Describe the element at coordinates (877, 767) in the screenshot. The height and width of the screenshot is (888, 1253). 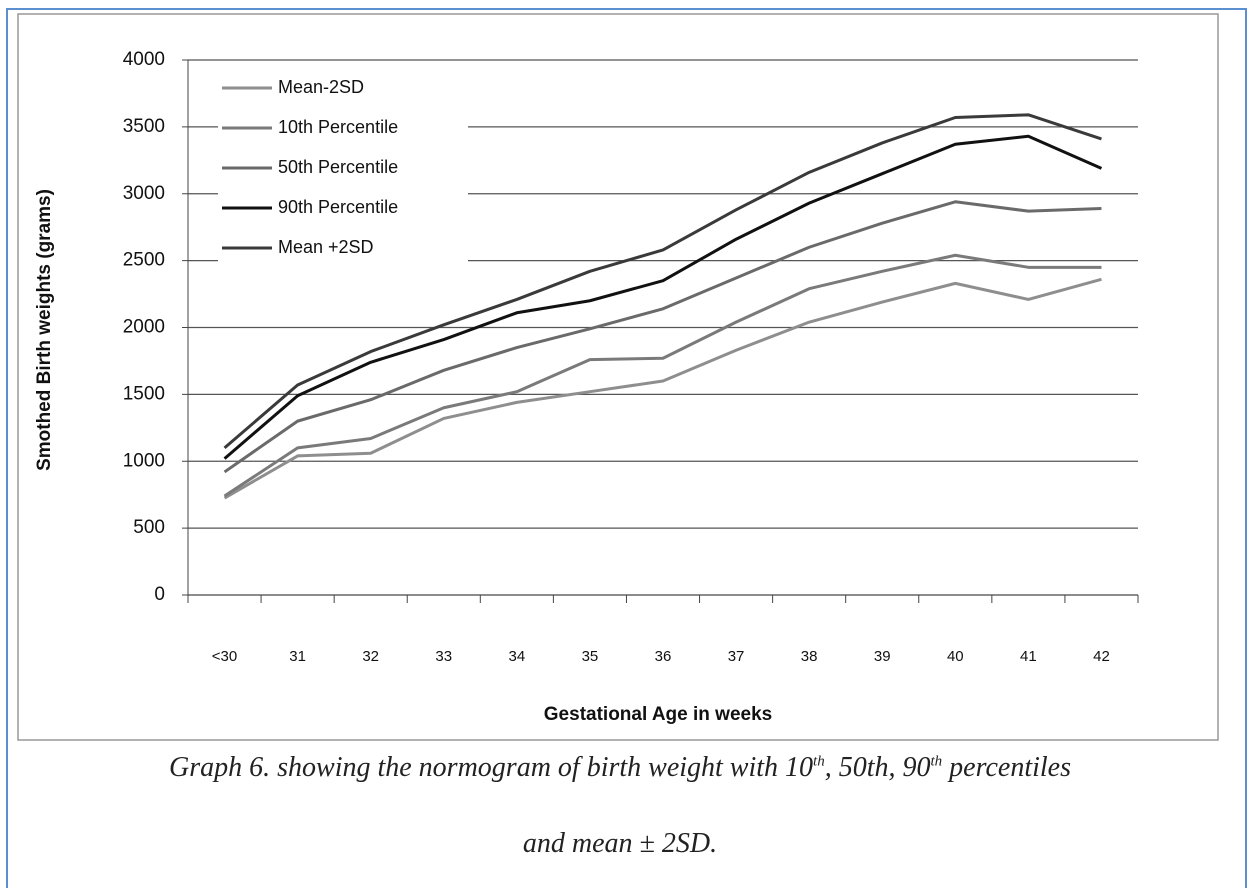
I see `caption-text: , 50th, 90` at that location.